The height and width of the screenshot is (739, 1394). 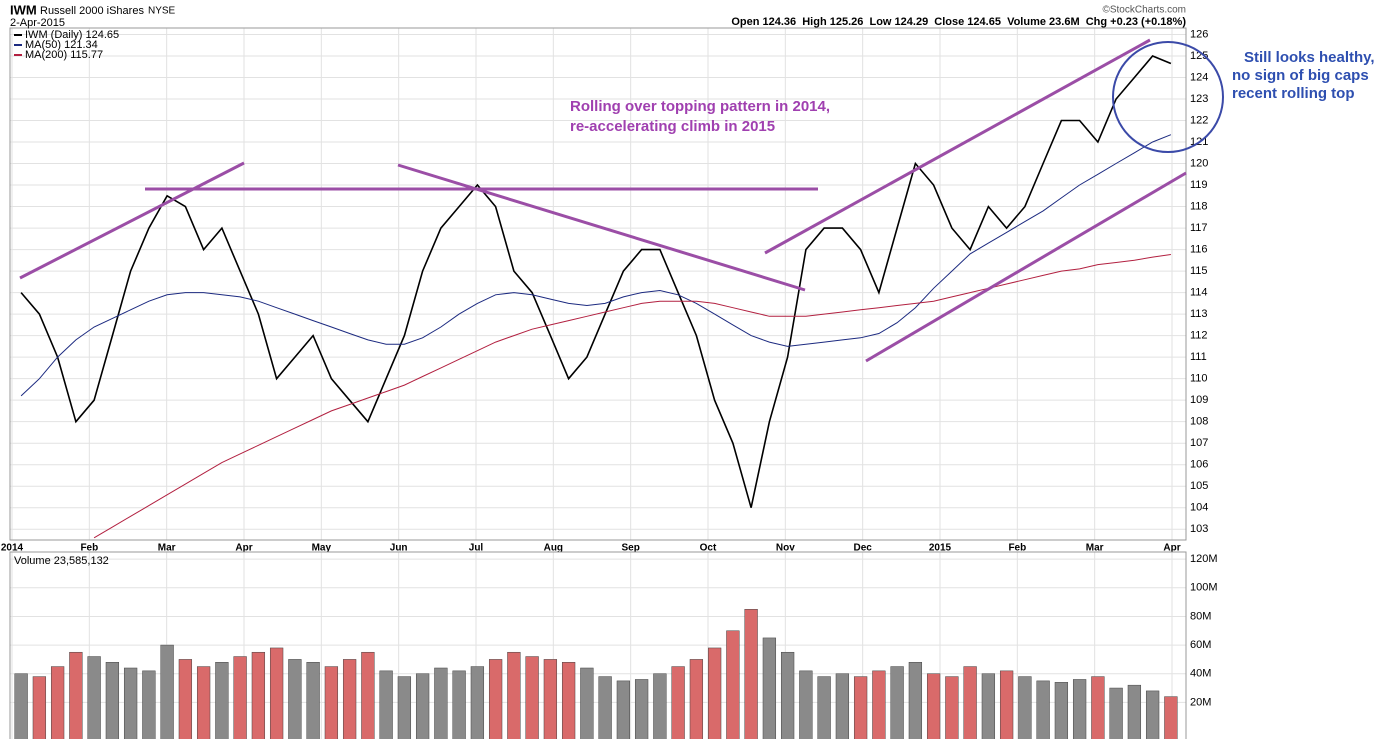 I want to click on symbol: IWM, so click(x=23, y=9).